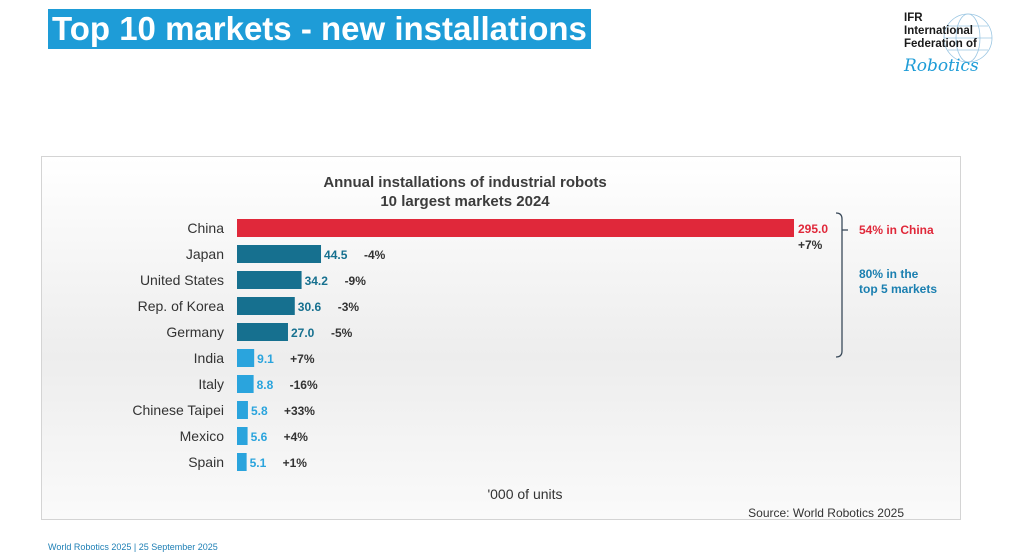  I want to click on top5-bracket, so click(839, 285).